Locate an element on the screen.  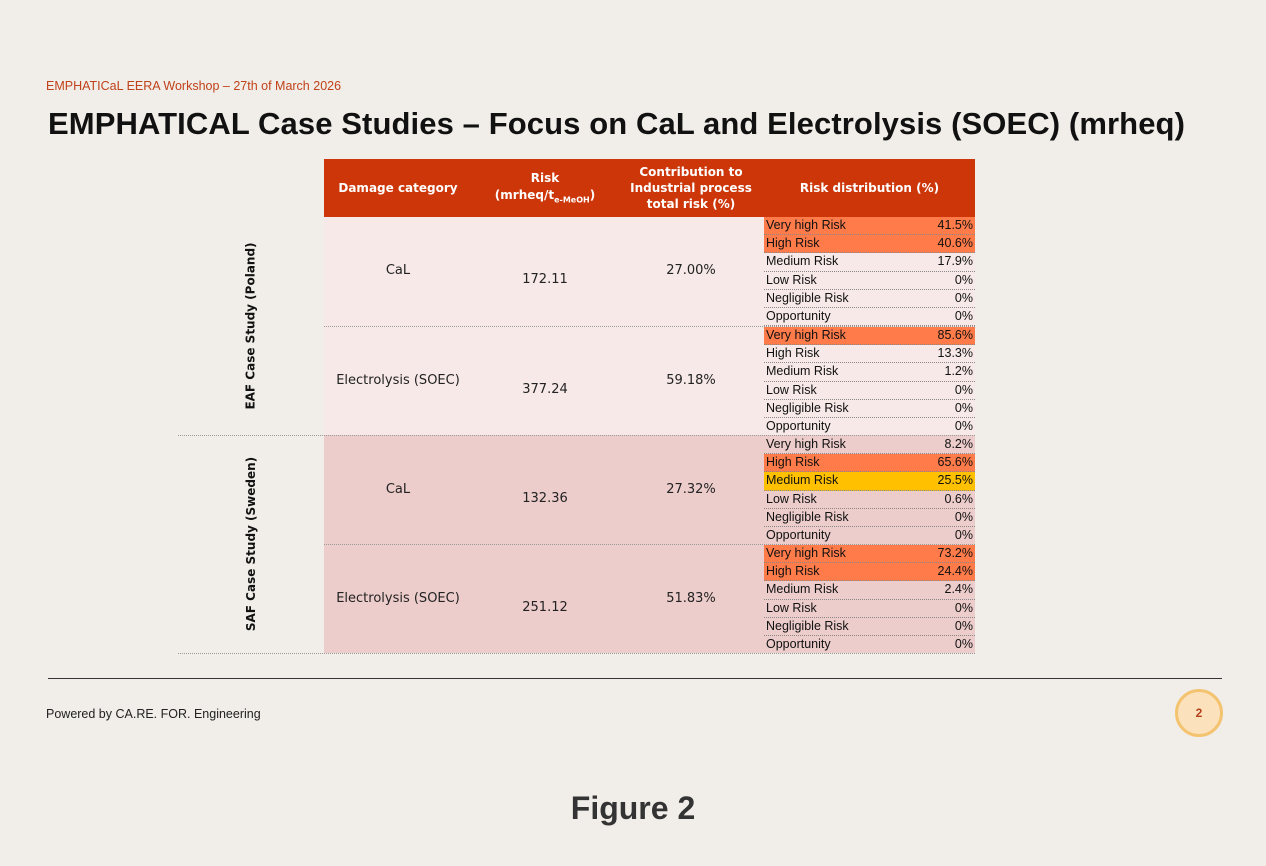
risk-distribution-row: Low Risk 0.6% is located at coordinates (869, 500).